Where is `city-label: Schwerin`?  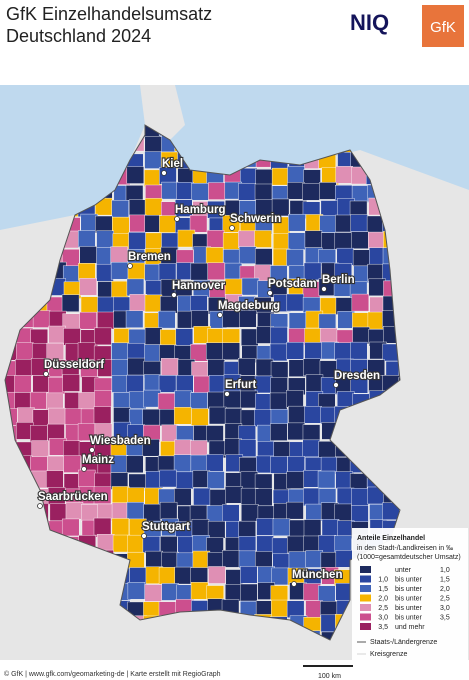
city-label: Schwerin is located at coordinates (255, 219).